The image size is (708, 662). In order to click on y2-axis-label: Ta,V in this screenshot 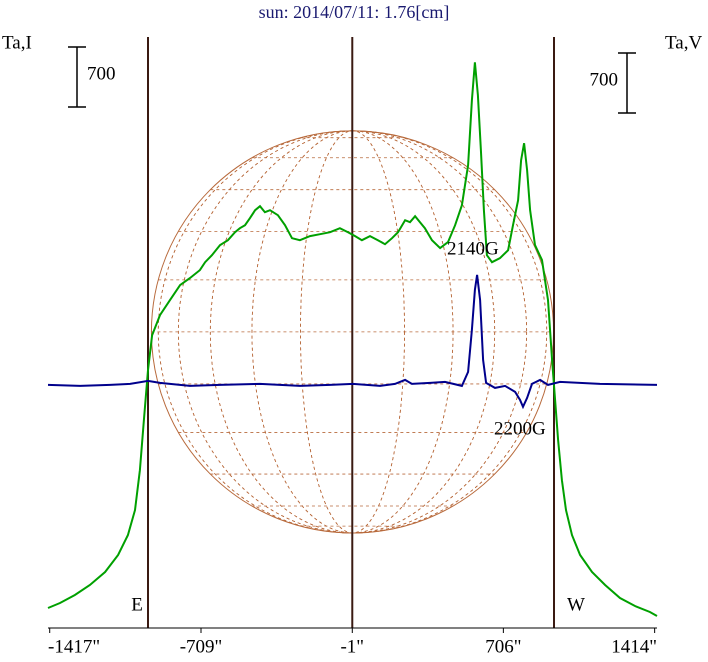, I will do `click(683, 42)`.